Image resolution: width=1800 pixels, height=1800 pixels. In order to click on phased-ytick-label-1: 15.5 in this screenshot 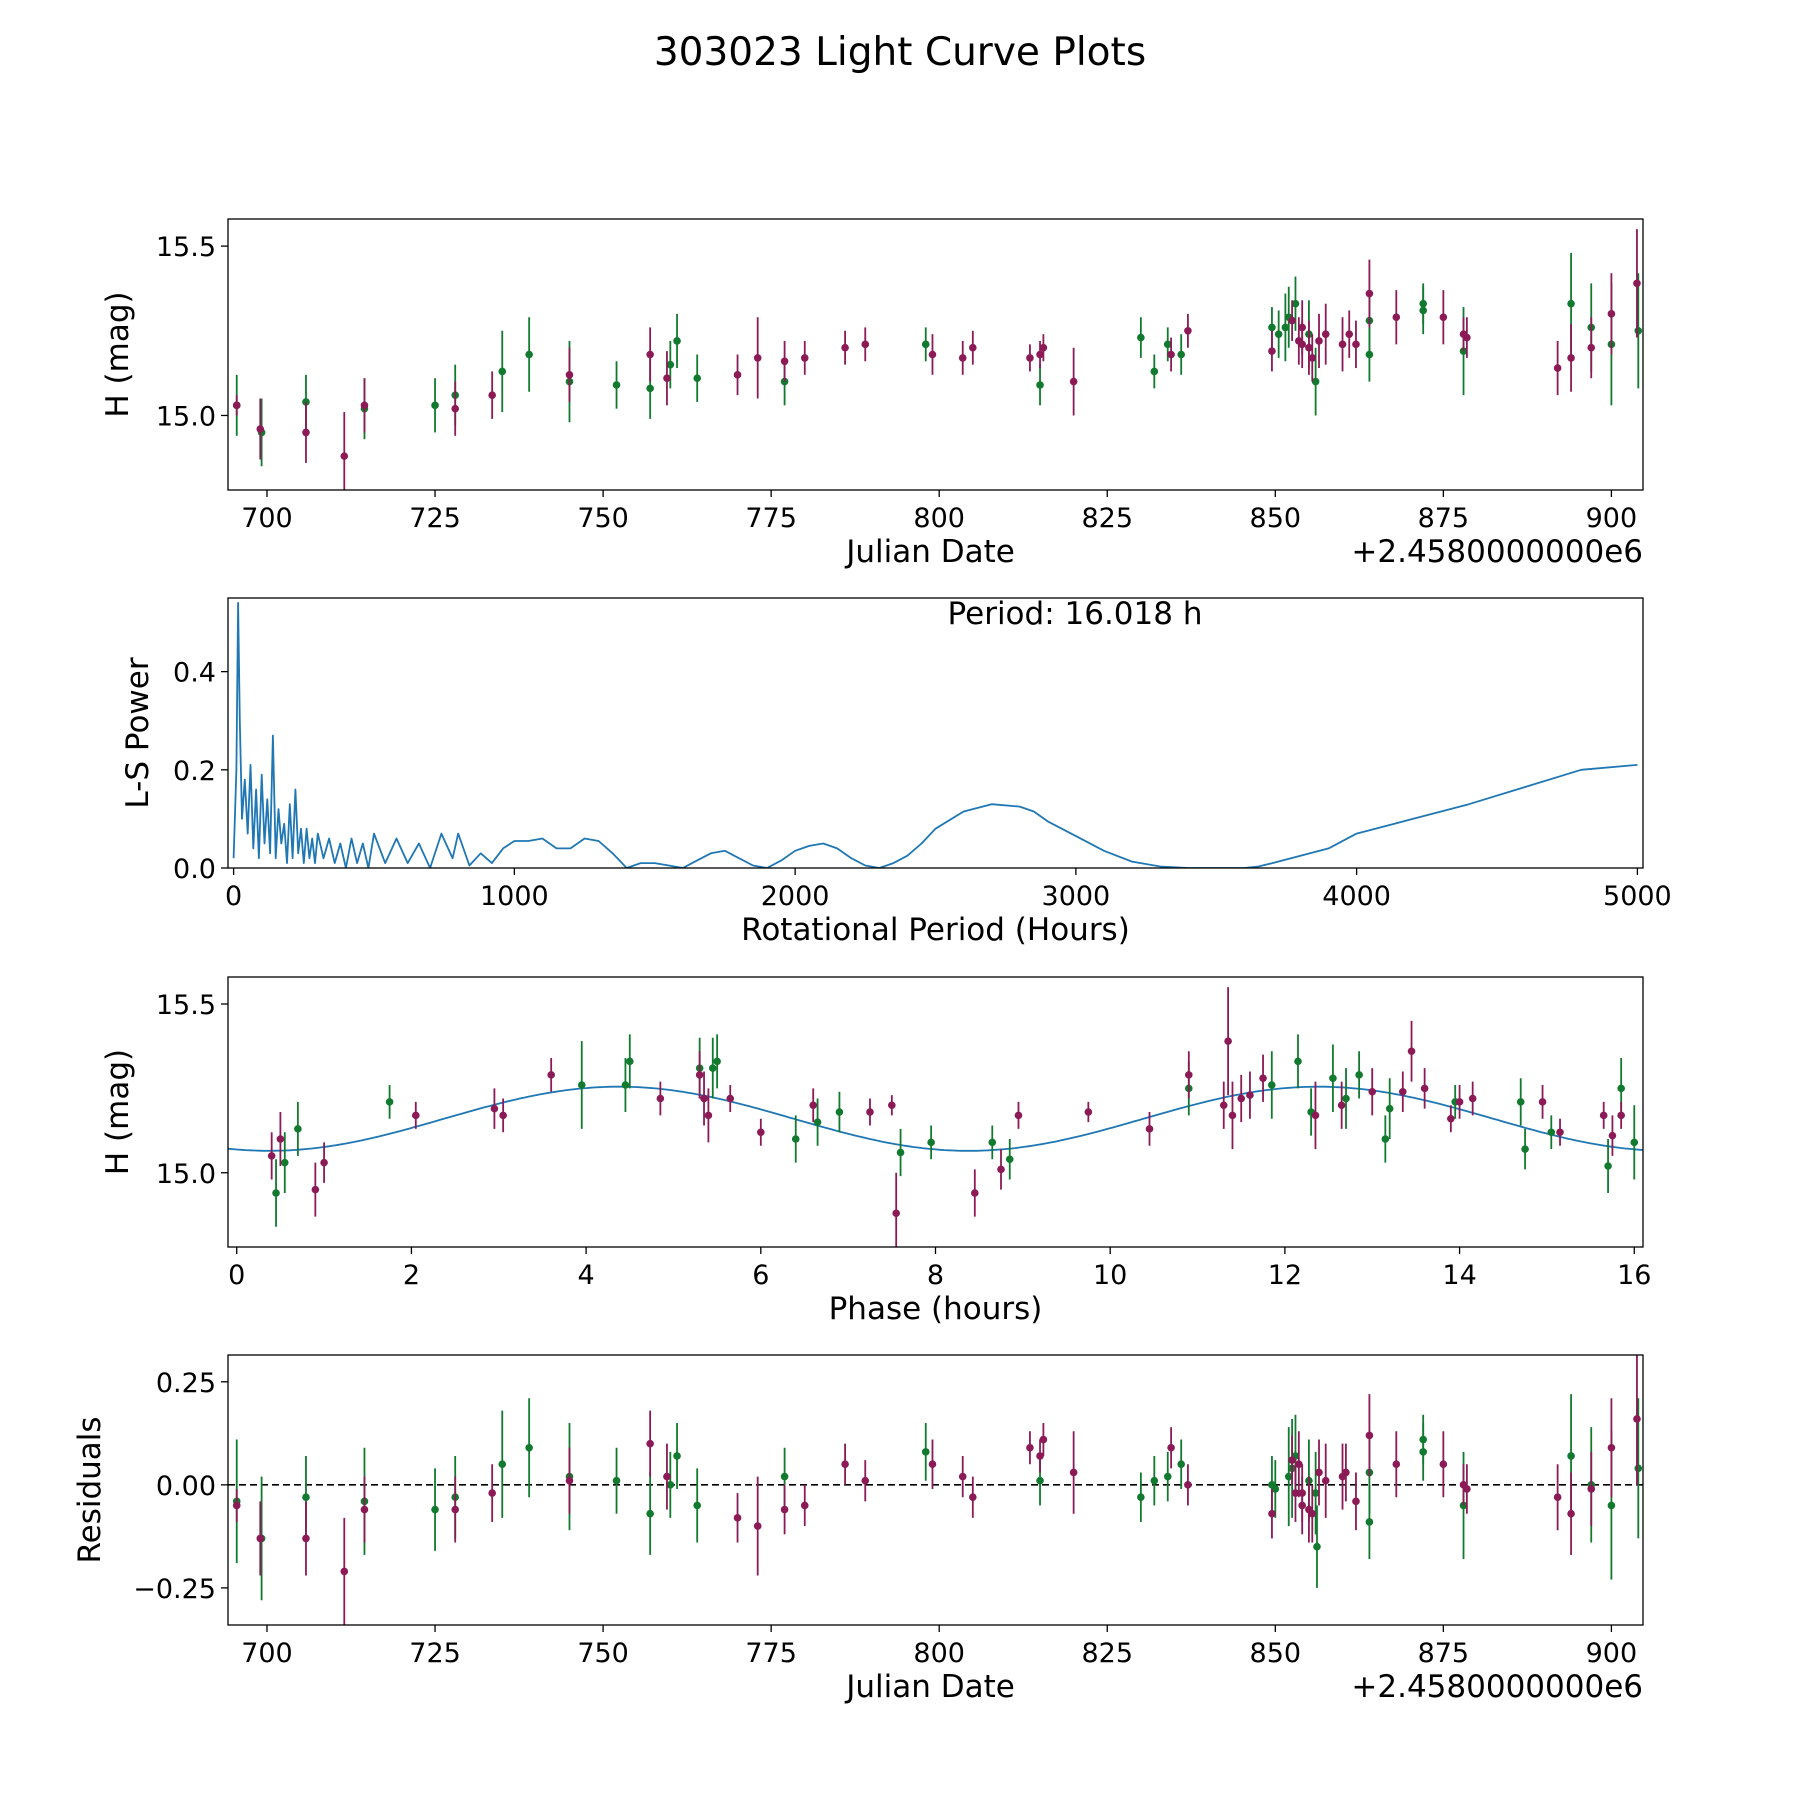, I will do `click(186, 1005)`.